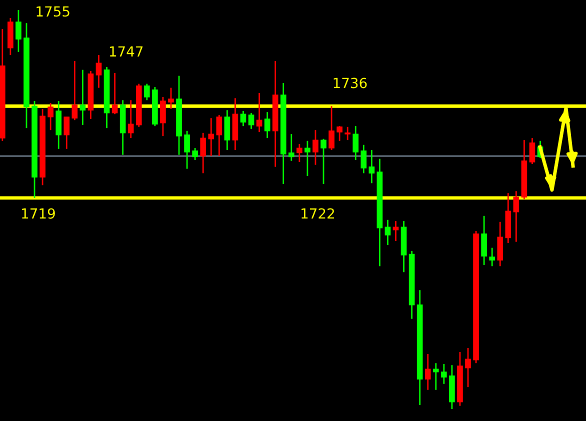 The image size is (586, 421). What do you see at coordinates (38, 213) in the screenshot?
I see `annotation: 1719` at bounding box center [38, 213].